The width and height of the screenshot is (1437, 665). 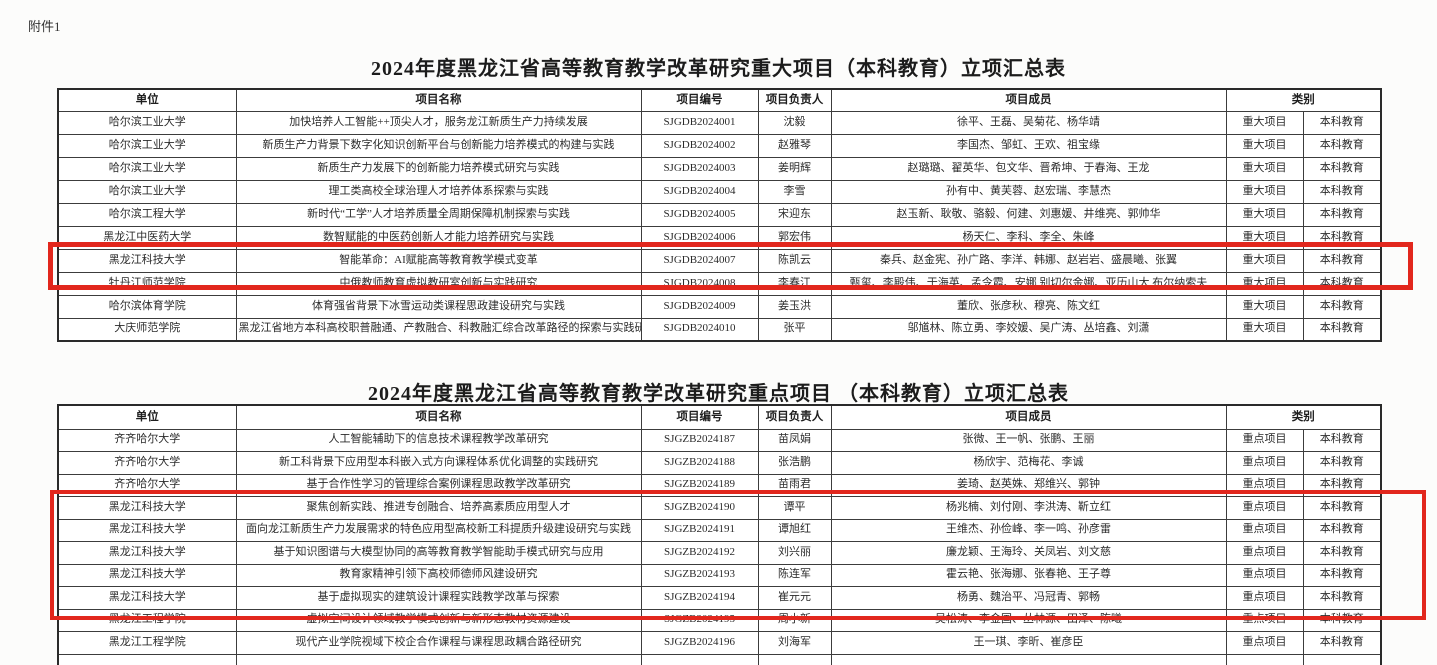 What do you see at coordinates (794, 508) in the screenshot?
I see `cell-leader: 谭平` at bounding box center [794, 508].